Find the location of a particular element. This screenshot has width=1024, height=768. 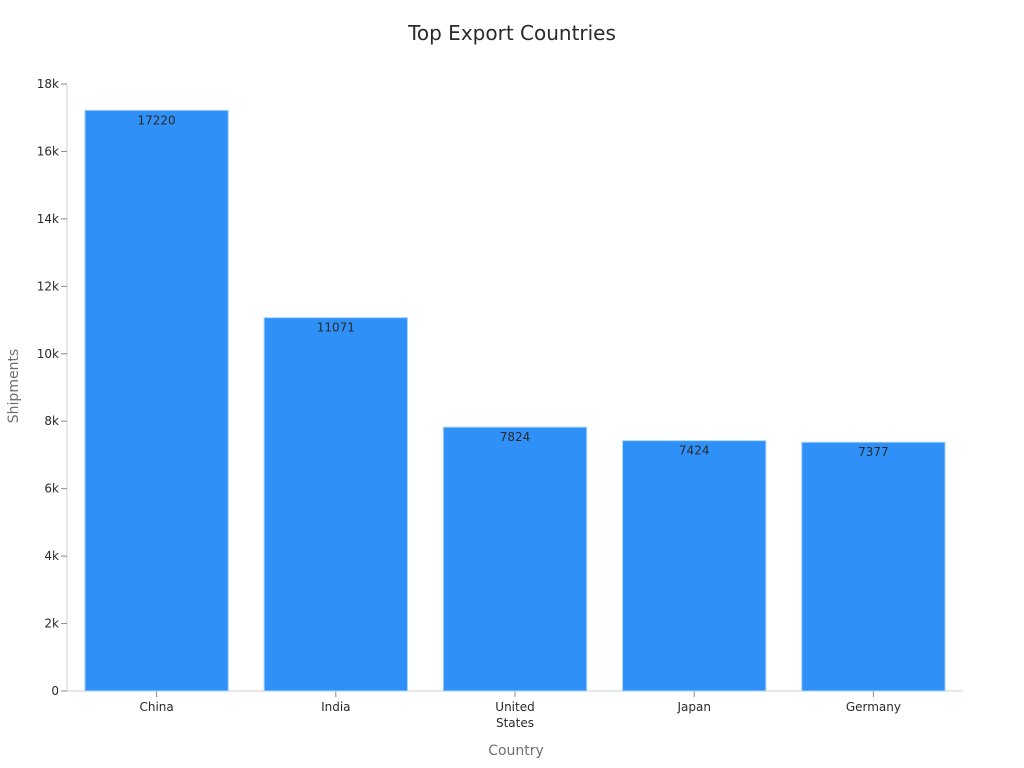

bar-value-label: 17220 is located at coordinates (157, 120).